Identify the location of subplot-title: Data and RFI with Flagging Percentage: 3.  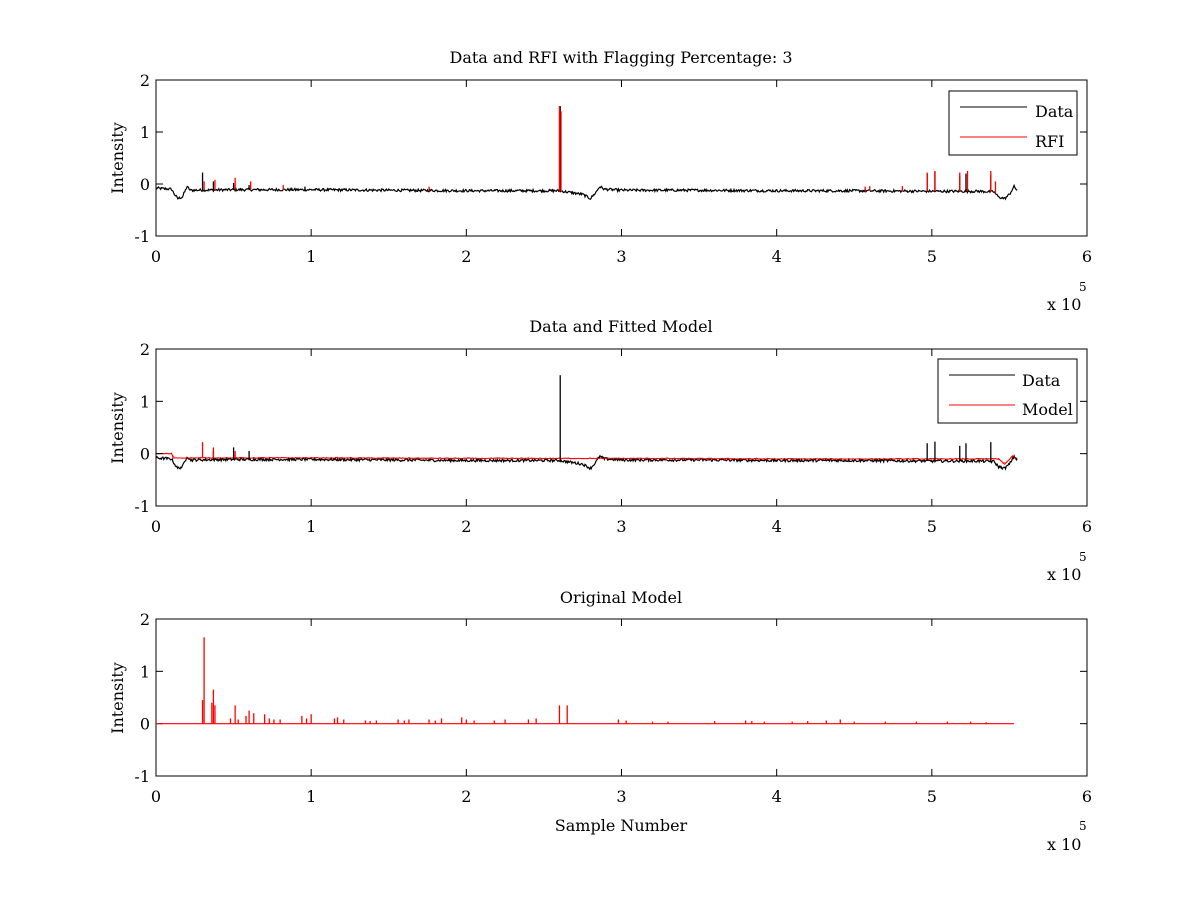
(620, 57).